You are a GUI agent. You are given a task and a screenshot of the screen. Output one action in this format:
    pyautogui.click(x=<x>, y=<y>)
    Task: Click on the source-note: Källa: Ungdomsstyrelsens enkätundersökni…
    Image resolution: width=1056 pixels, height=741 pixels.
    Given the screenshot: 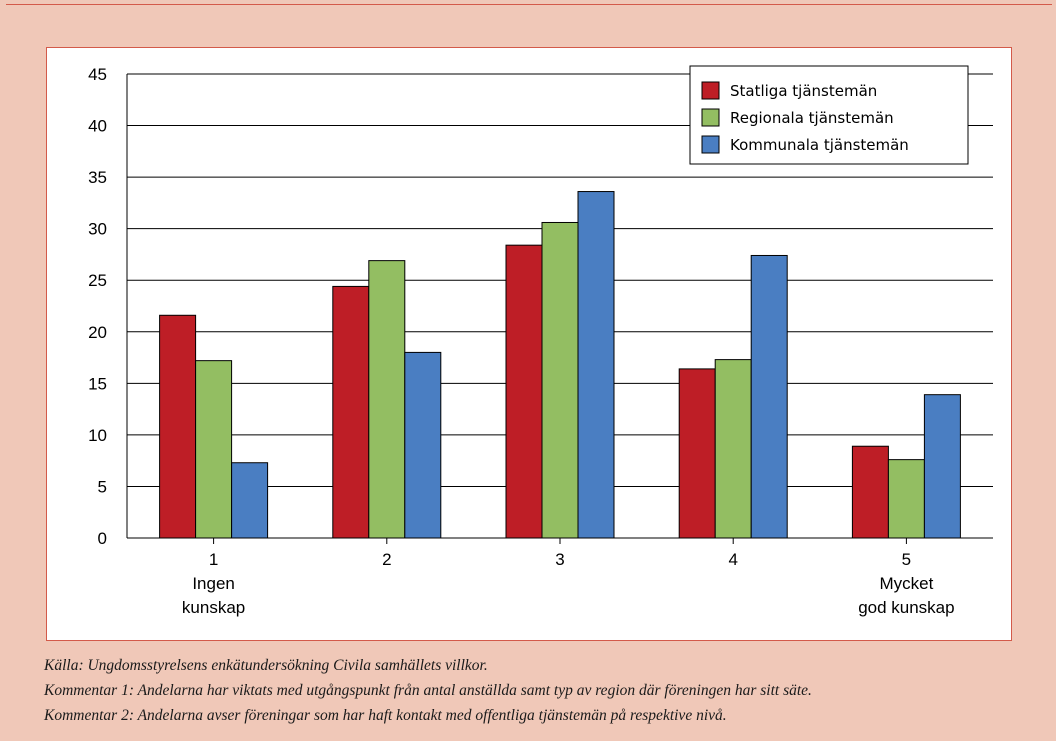 What is the action you would take?
    pyautogui.click(x=266, y=665)
    